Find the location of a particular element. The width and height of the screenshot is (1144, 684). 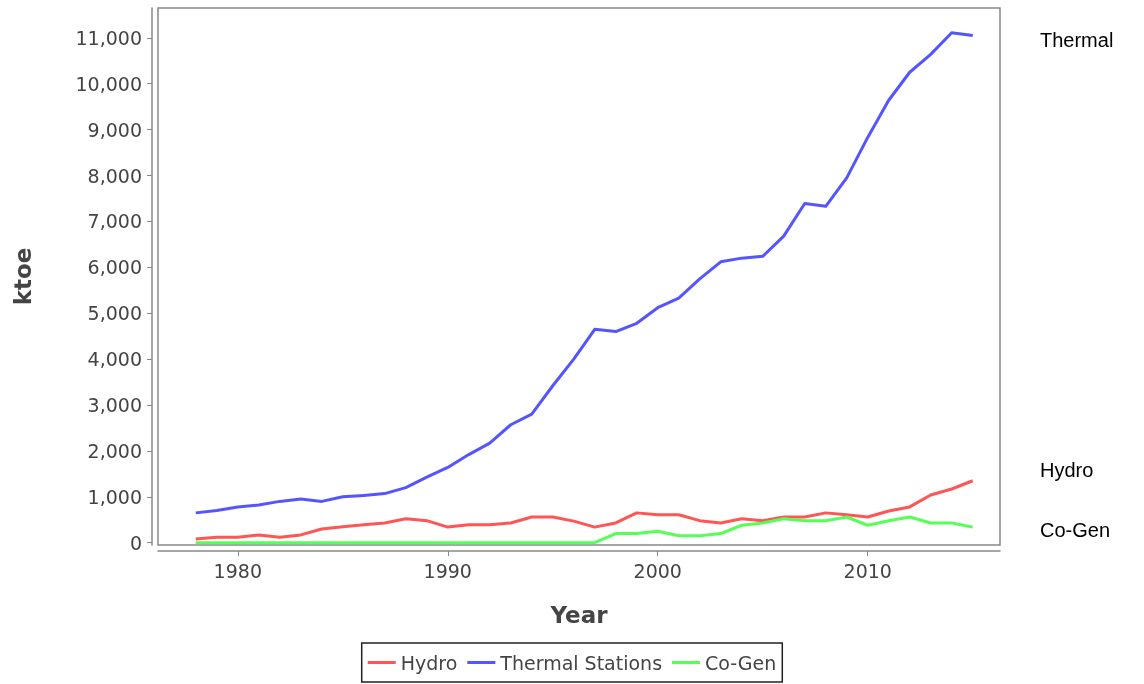

text: Thermal is located at coordinates (1077, 40).